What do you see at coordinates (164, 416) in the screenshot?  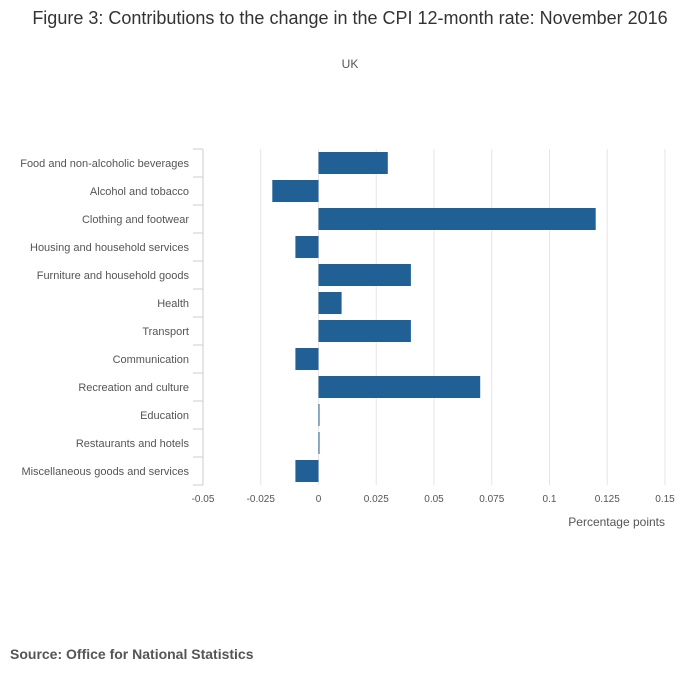 I see `y-category-label: Education` at bounding box center [164, 416].